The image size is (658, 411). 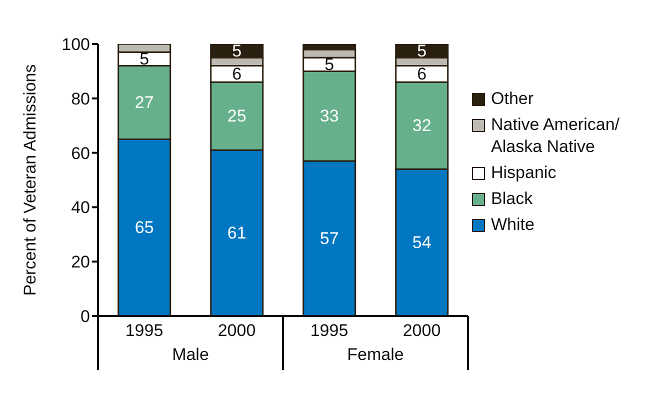 What do you see at coordinates (80, 208) in the screenshot?
I see `y-tick-label: 40` at bounding box center [80, 208].